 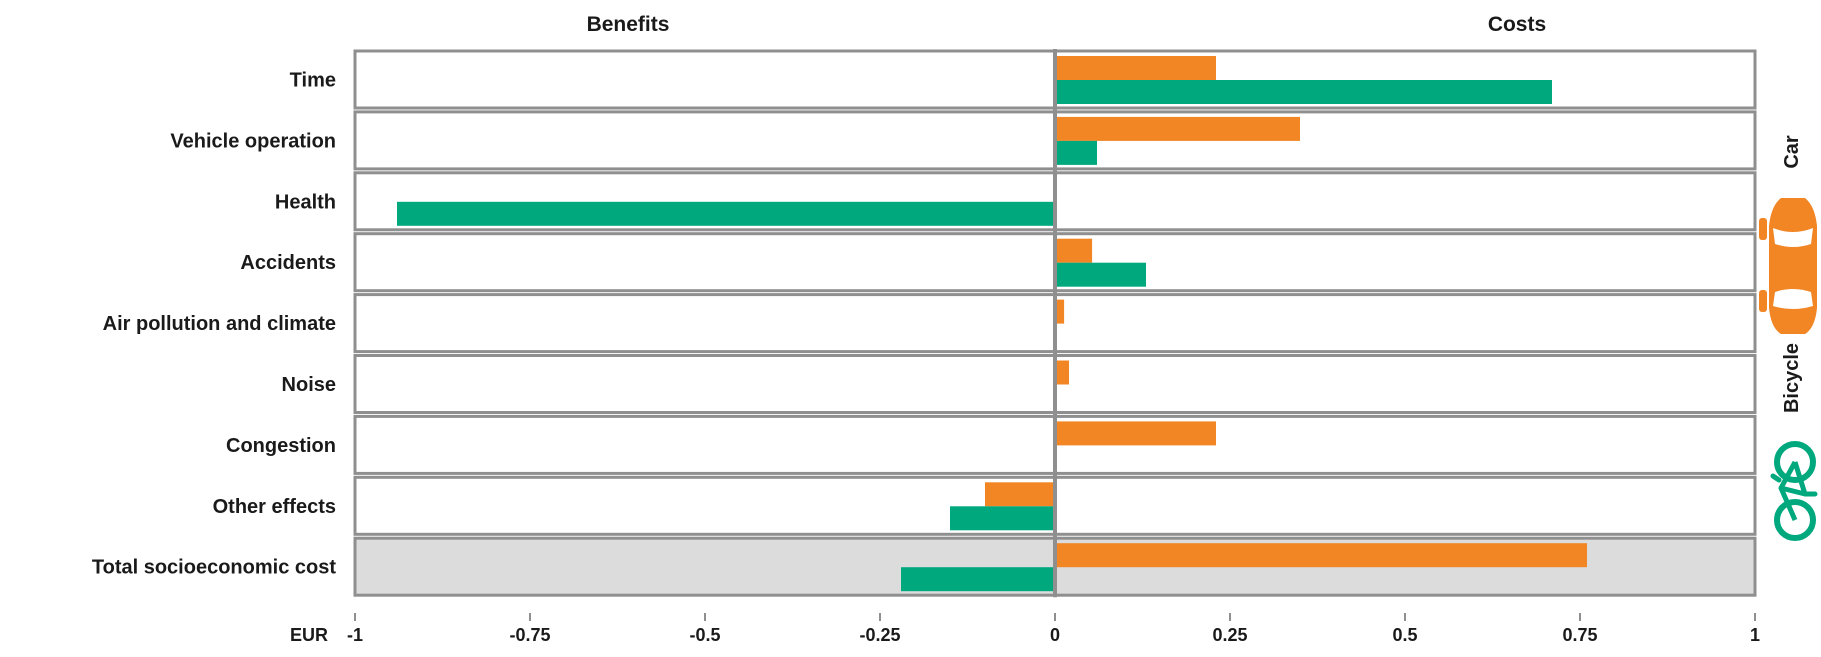 I want to click on category-label-congestion: Congestion, so click(x=281, y=446).